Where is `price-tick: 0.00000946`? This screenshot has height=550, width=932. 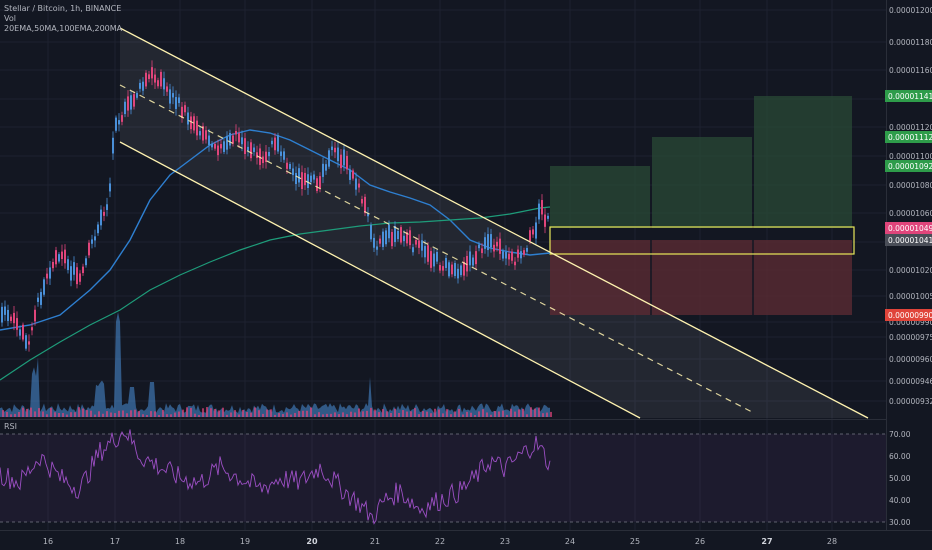 price-tick: 0.00000946 is located at coordinates (910, 381).